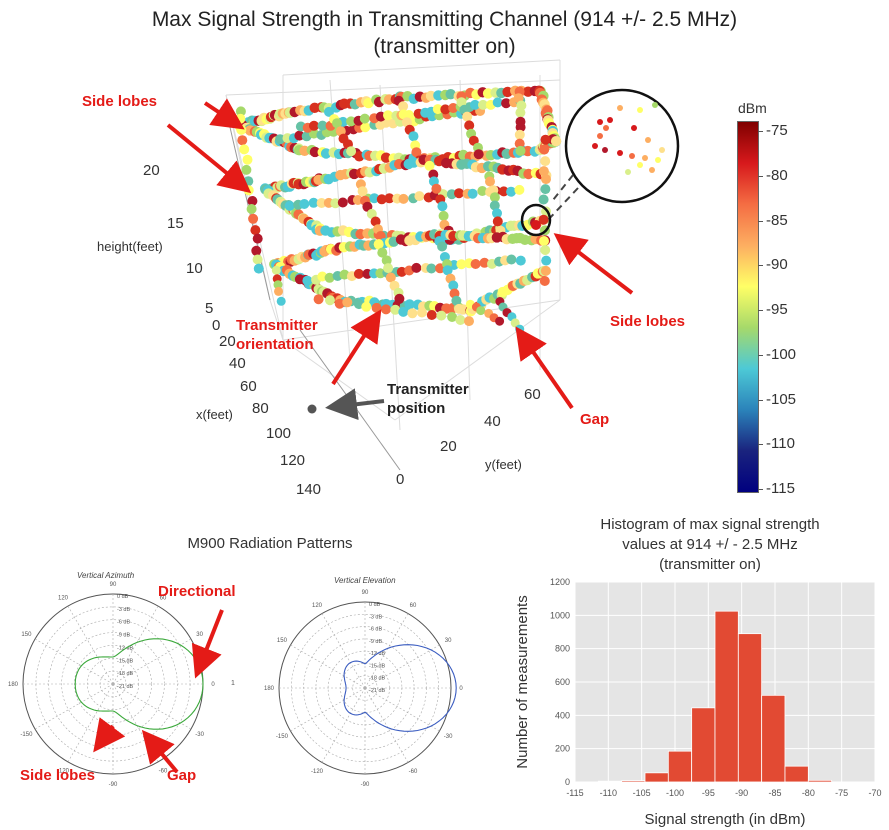  Describe the element at coordinates (377, 666) in the screenshot. I see `polar-ring-label: -15 dB` at that location.